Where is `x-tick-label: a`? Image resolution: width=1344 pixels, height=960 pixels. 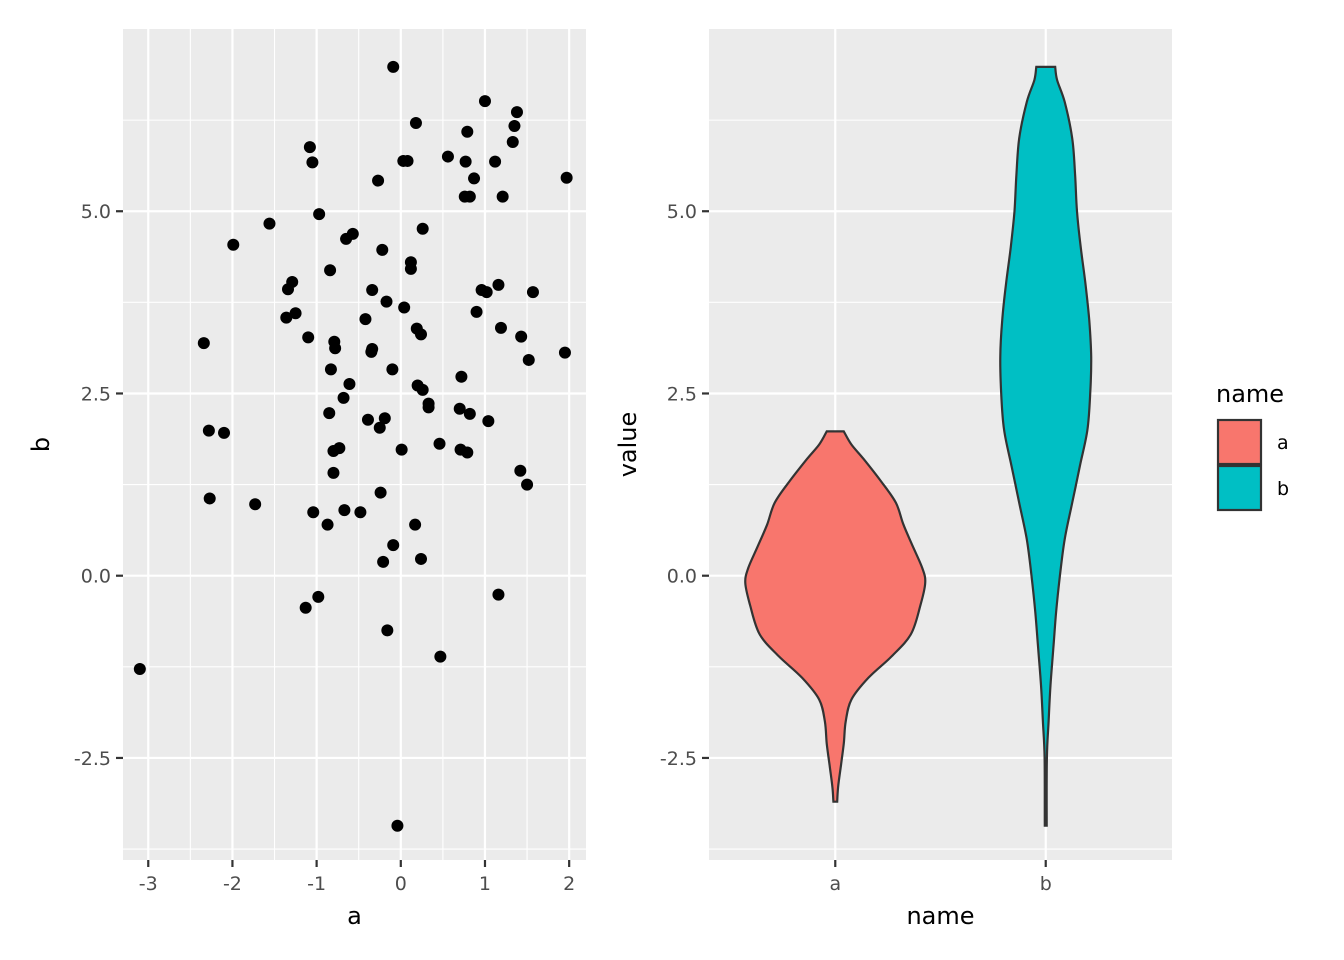
x-tick-label: a is located at coordinates (835, 884).